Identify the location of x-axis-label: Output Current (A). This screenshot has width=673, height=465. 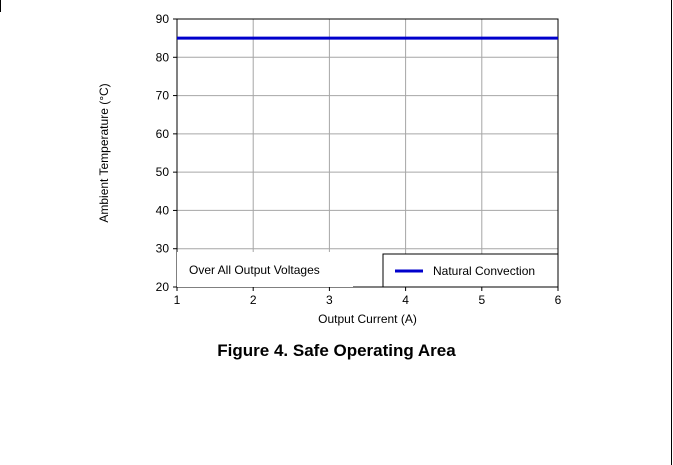
(367, 319).